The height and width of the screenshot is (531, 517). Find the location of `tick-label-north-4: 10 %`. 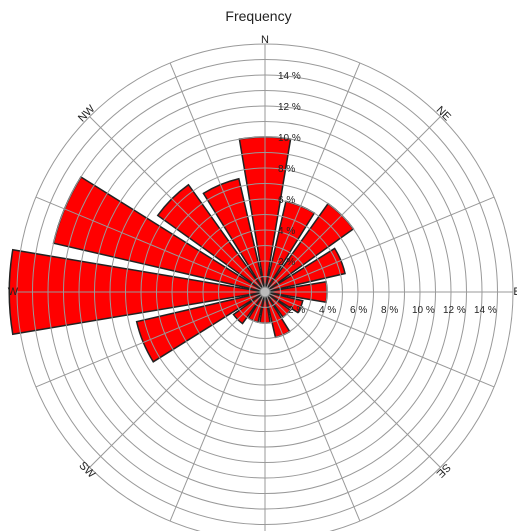

tick-label-north-4: 10 % is located at coordinates (289, 138).